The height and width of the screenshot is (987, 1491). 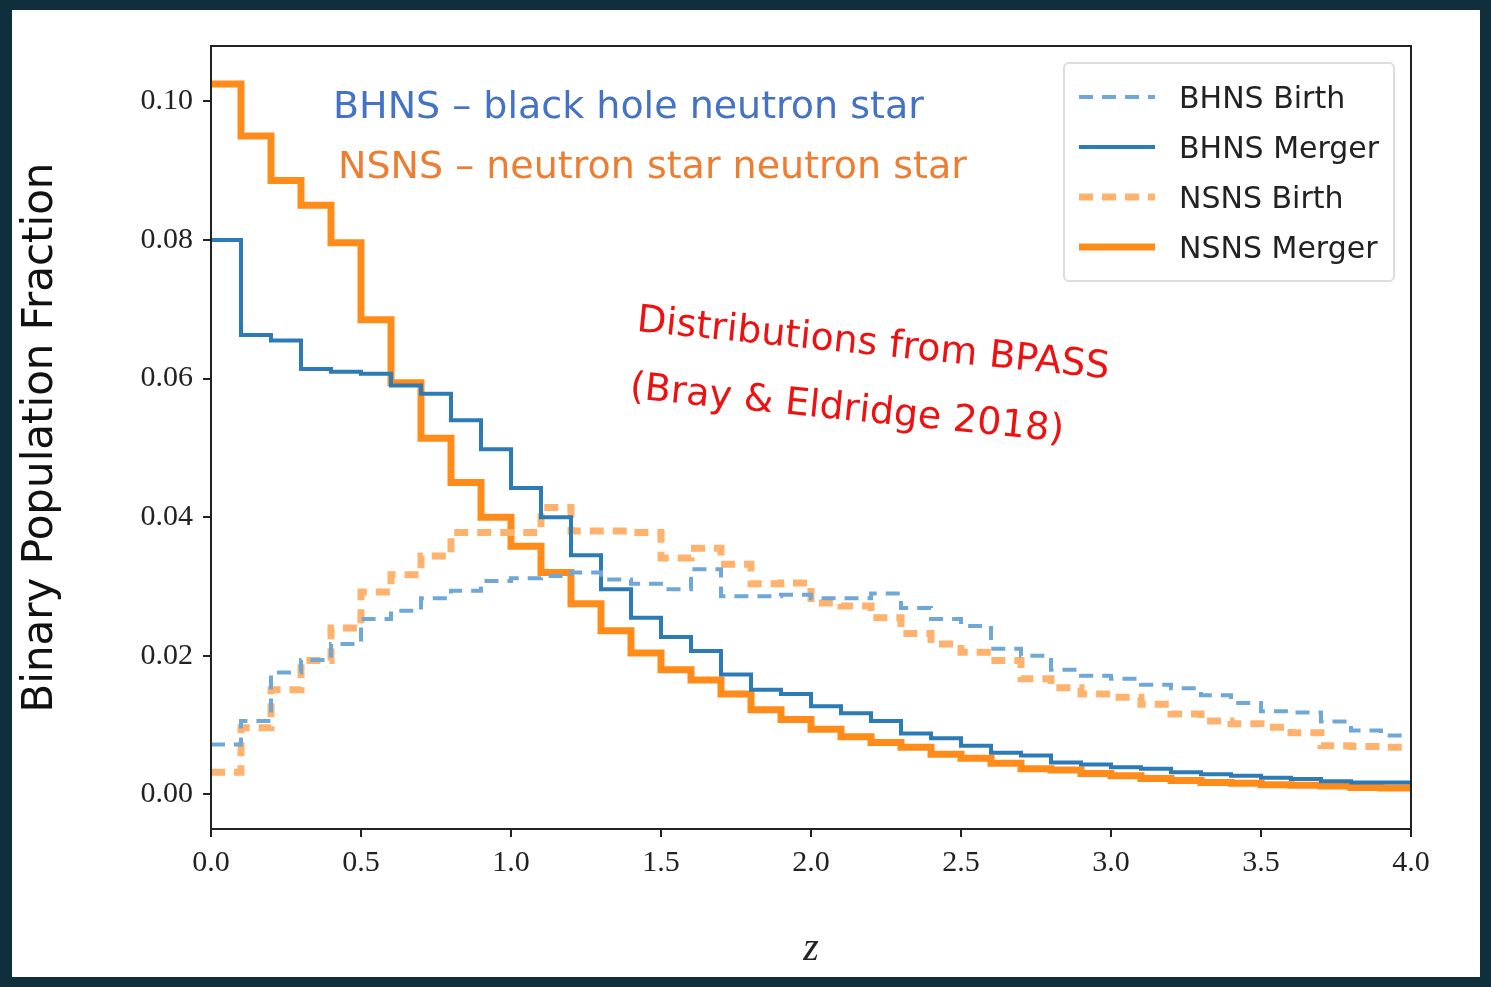 What do you see at coordinates (166, 653) in the screenshot?
I see `y-tick-label: 0.02` at bounding box center [166, 653].